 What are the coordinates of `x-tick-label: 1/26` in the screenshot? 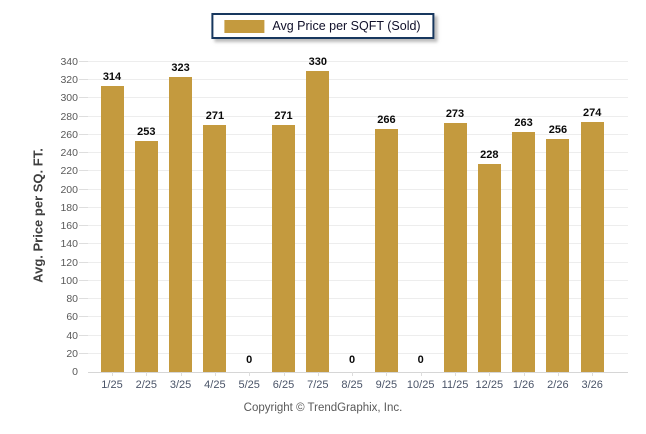 It's located at (523, 385).